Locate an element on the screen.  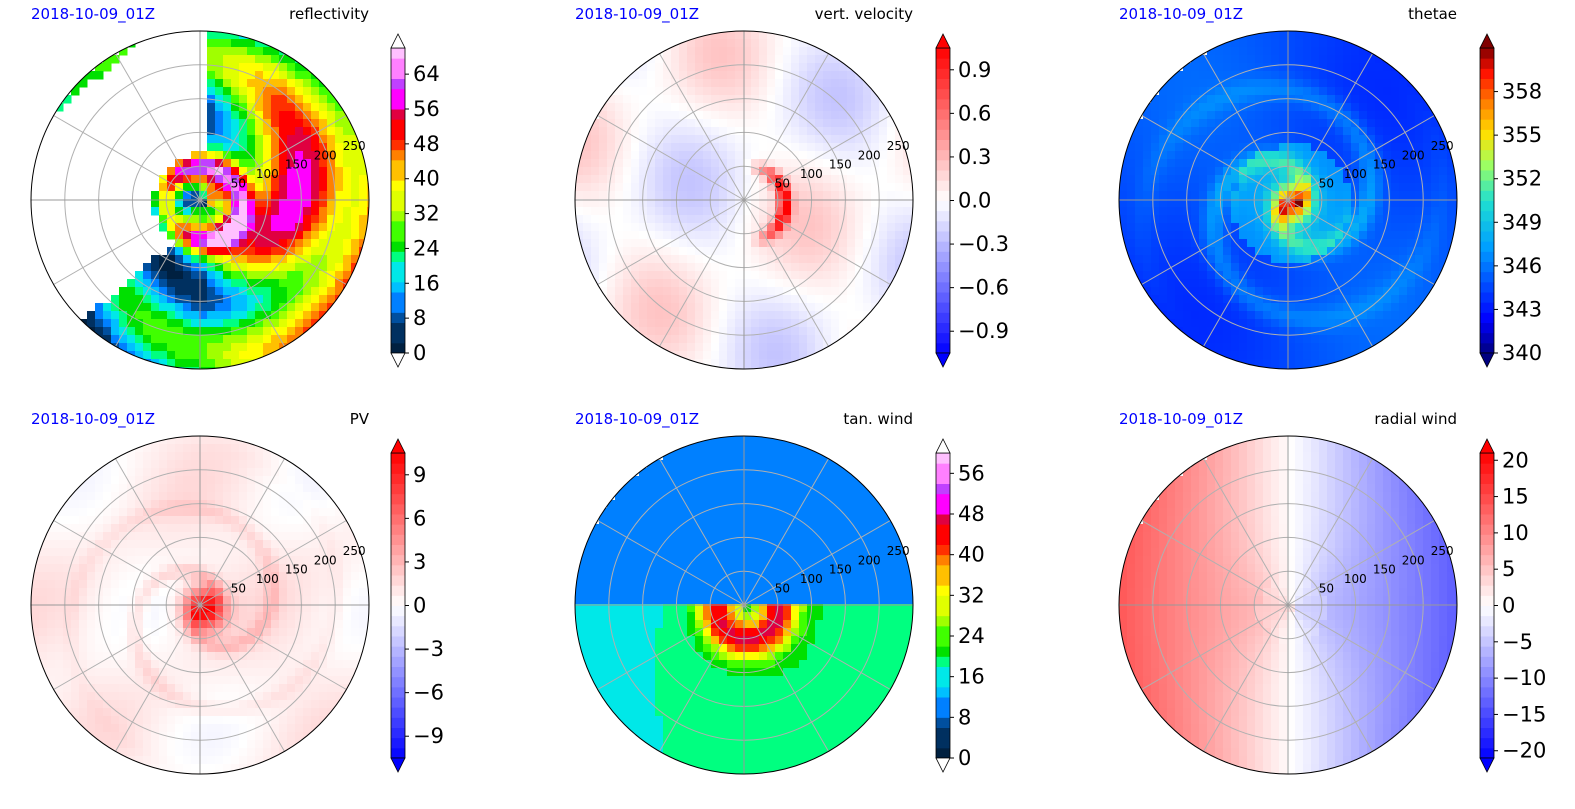
panel-title: radial wind is located at coordinates (1415, 419).